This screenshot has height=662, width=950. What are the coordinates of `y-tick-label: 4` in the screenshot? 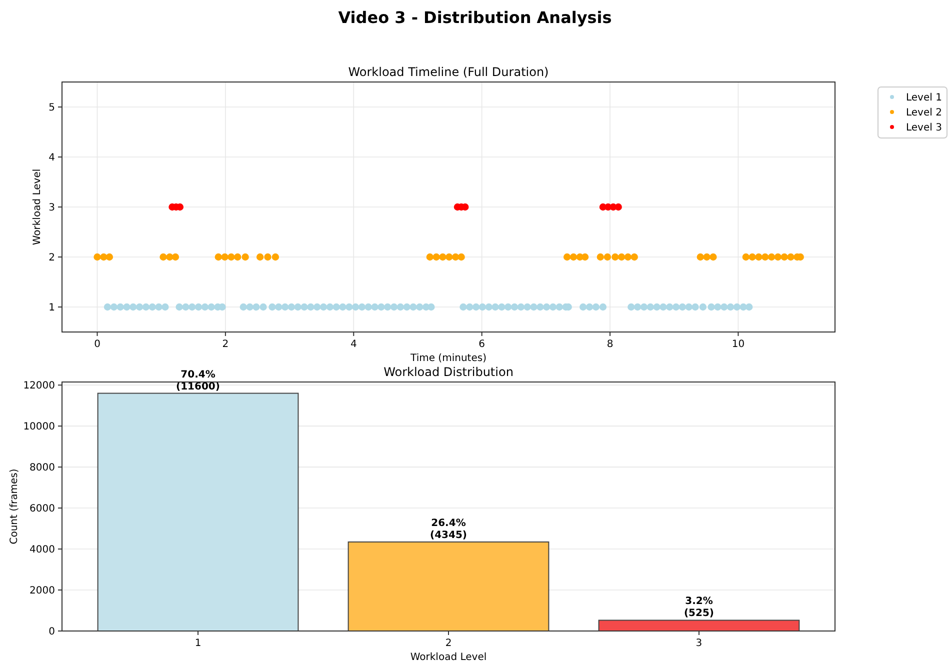 It's located at (51, 158).